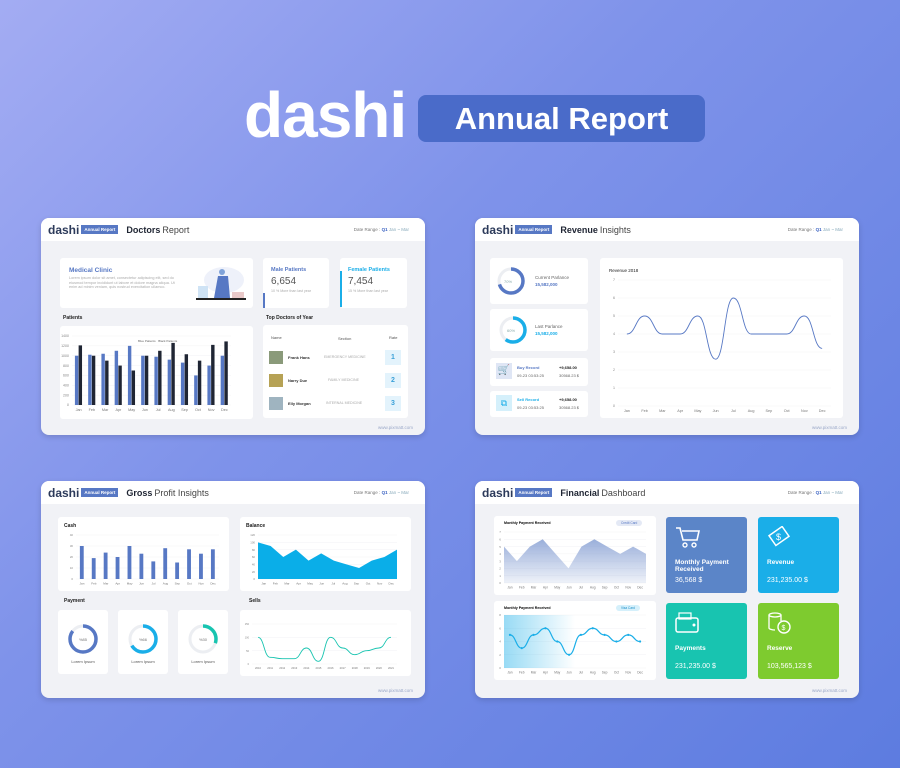 This screenshot has width=900, height=768. Describe the element at coordinates (508, 281) in the screenshot. I see `current-pct: 70%` at that location.